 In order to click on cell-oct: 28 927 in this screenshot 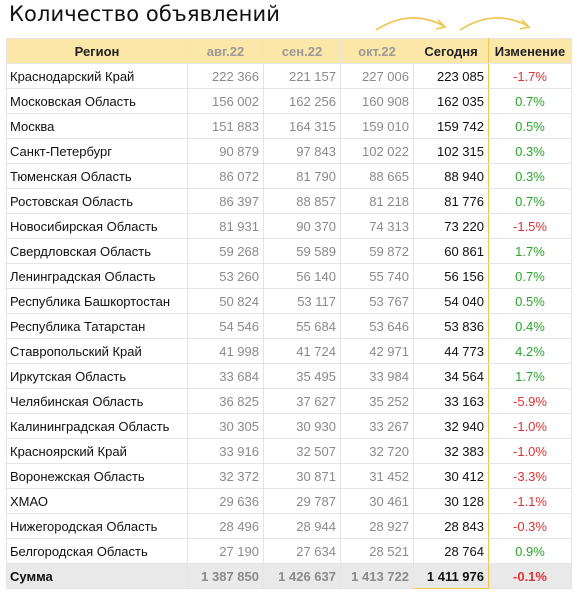, I will do `click(377, 526)`.